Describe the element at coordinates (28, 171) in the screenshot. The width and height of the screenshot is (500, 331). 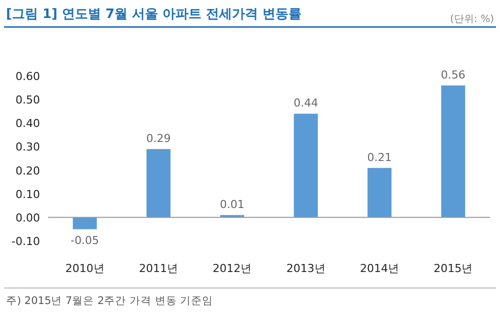
I see `y-tick-label: 0.20` at that location.